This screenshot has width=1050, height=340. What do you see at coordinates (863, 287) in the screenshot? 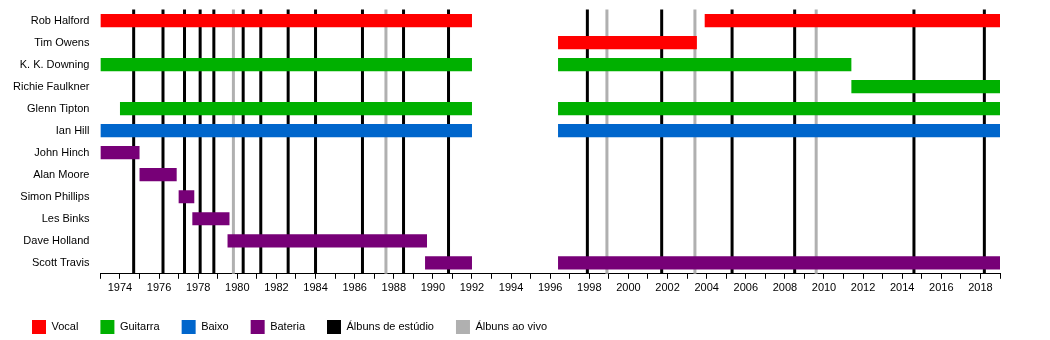
I see `x-tick-label: 2012` at bounding box center [863, 287].